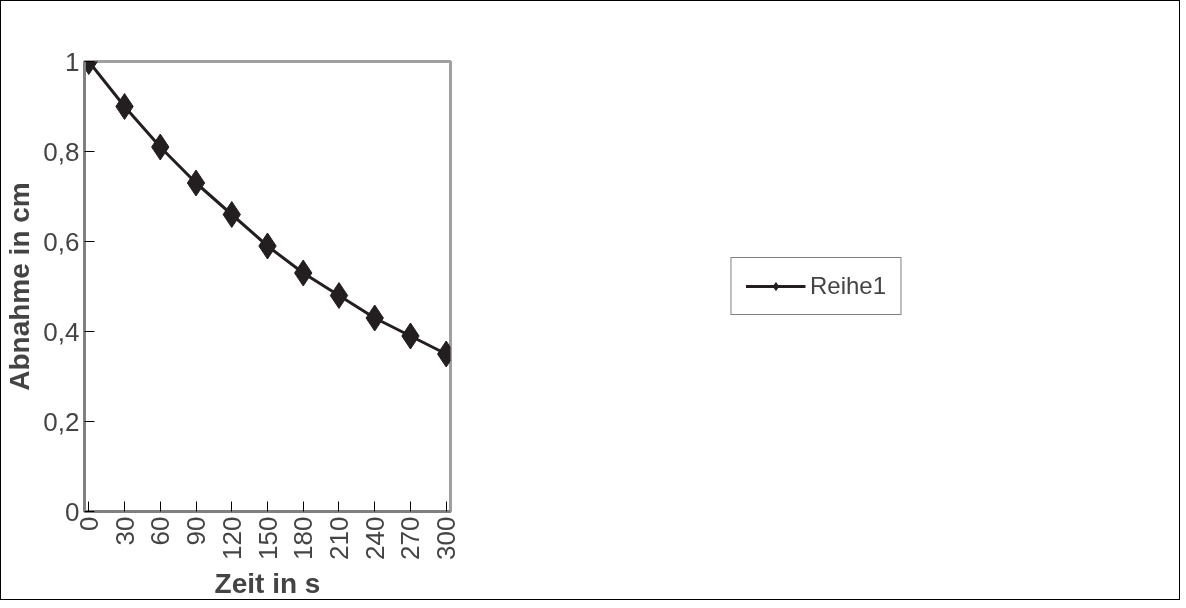 Image resolution: width=1186 pixels, height=608 pixels. I want to click on x-tick-label: 90, so click(196, 531).